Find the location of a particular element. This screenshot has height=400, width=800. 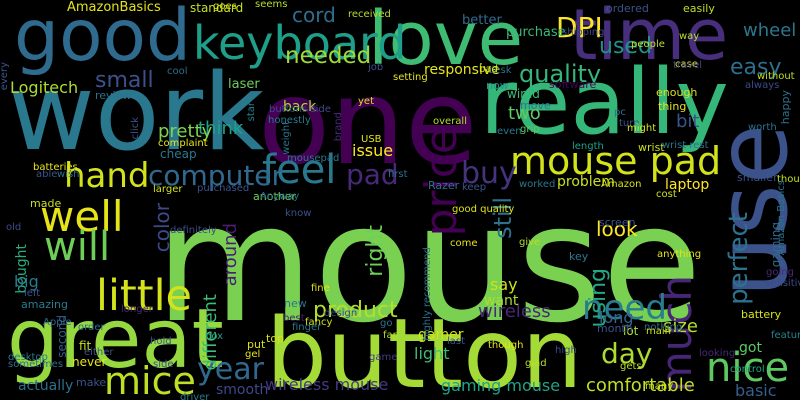

word-got: got is located at coordinates (750, 348).